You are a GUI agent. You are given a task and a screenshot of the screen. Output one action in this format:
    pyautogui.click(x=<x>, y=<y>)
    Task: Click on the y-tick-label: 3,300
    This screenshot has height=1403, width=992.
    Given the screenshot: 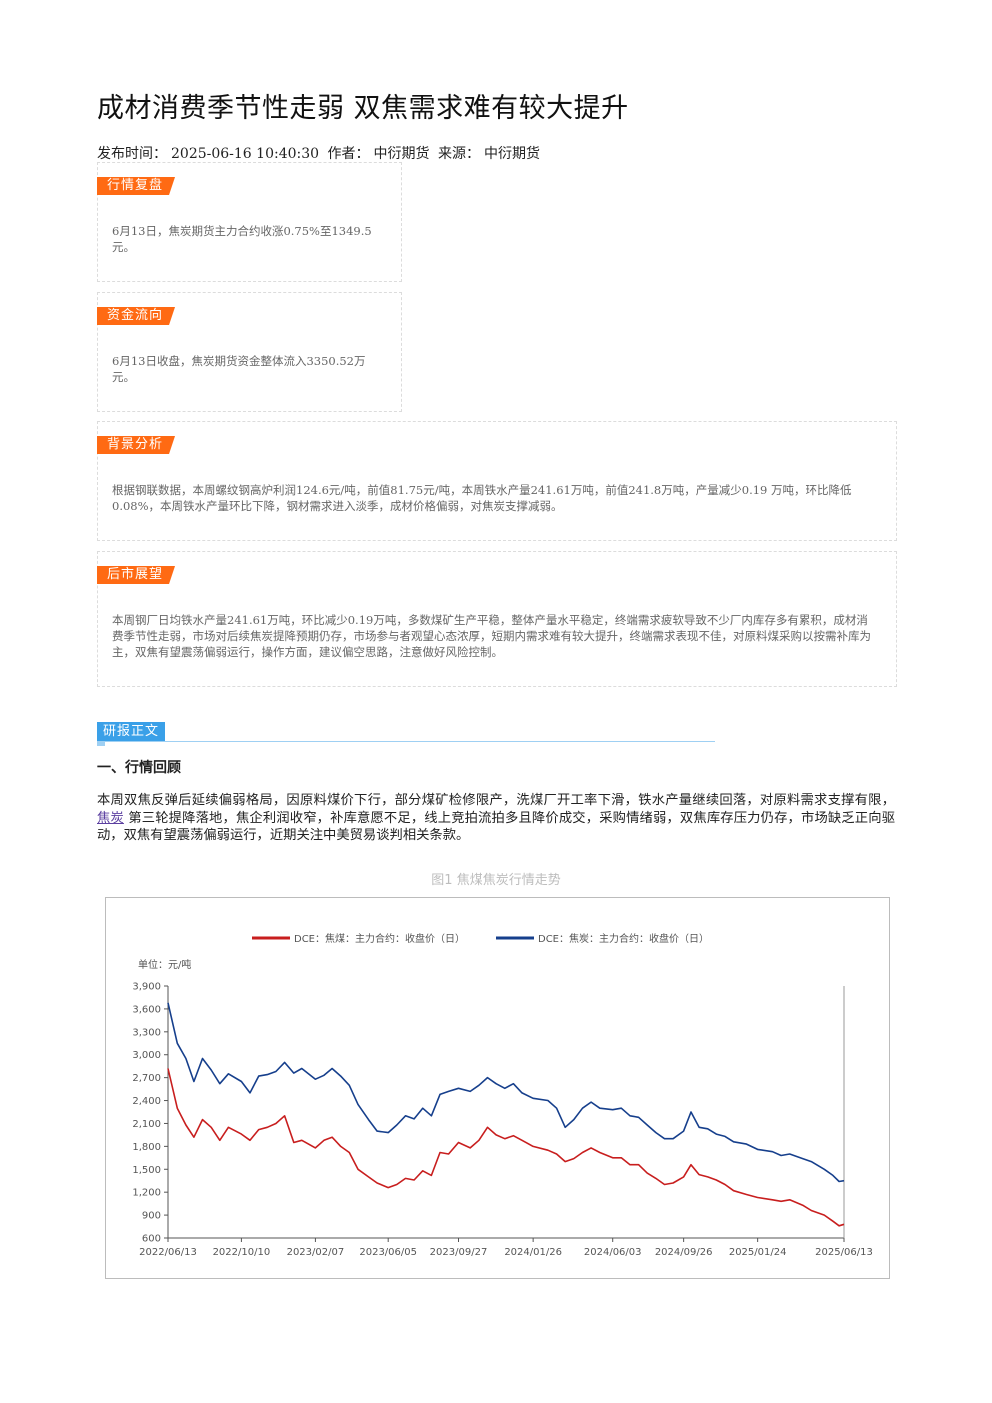 What is the action you would take?
    pyautogui.click(x=146, y=1032)
    